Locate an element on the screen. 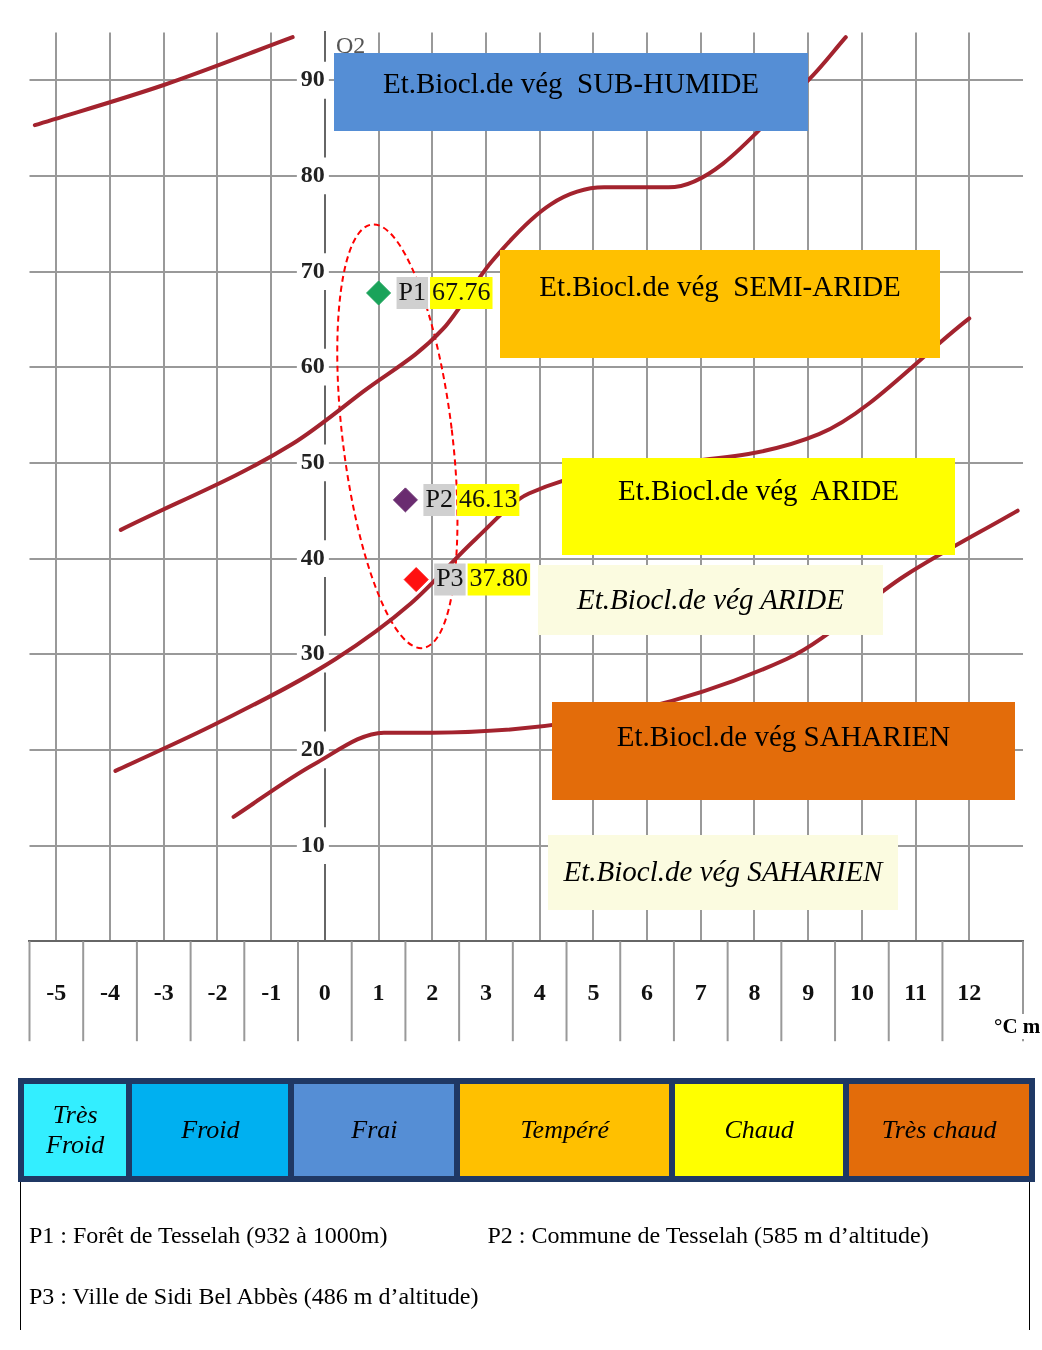 This screenshot has width=1042, height=1350. x-tick-label: 3 is located at coordinates (485, 991).